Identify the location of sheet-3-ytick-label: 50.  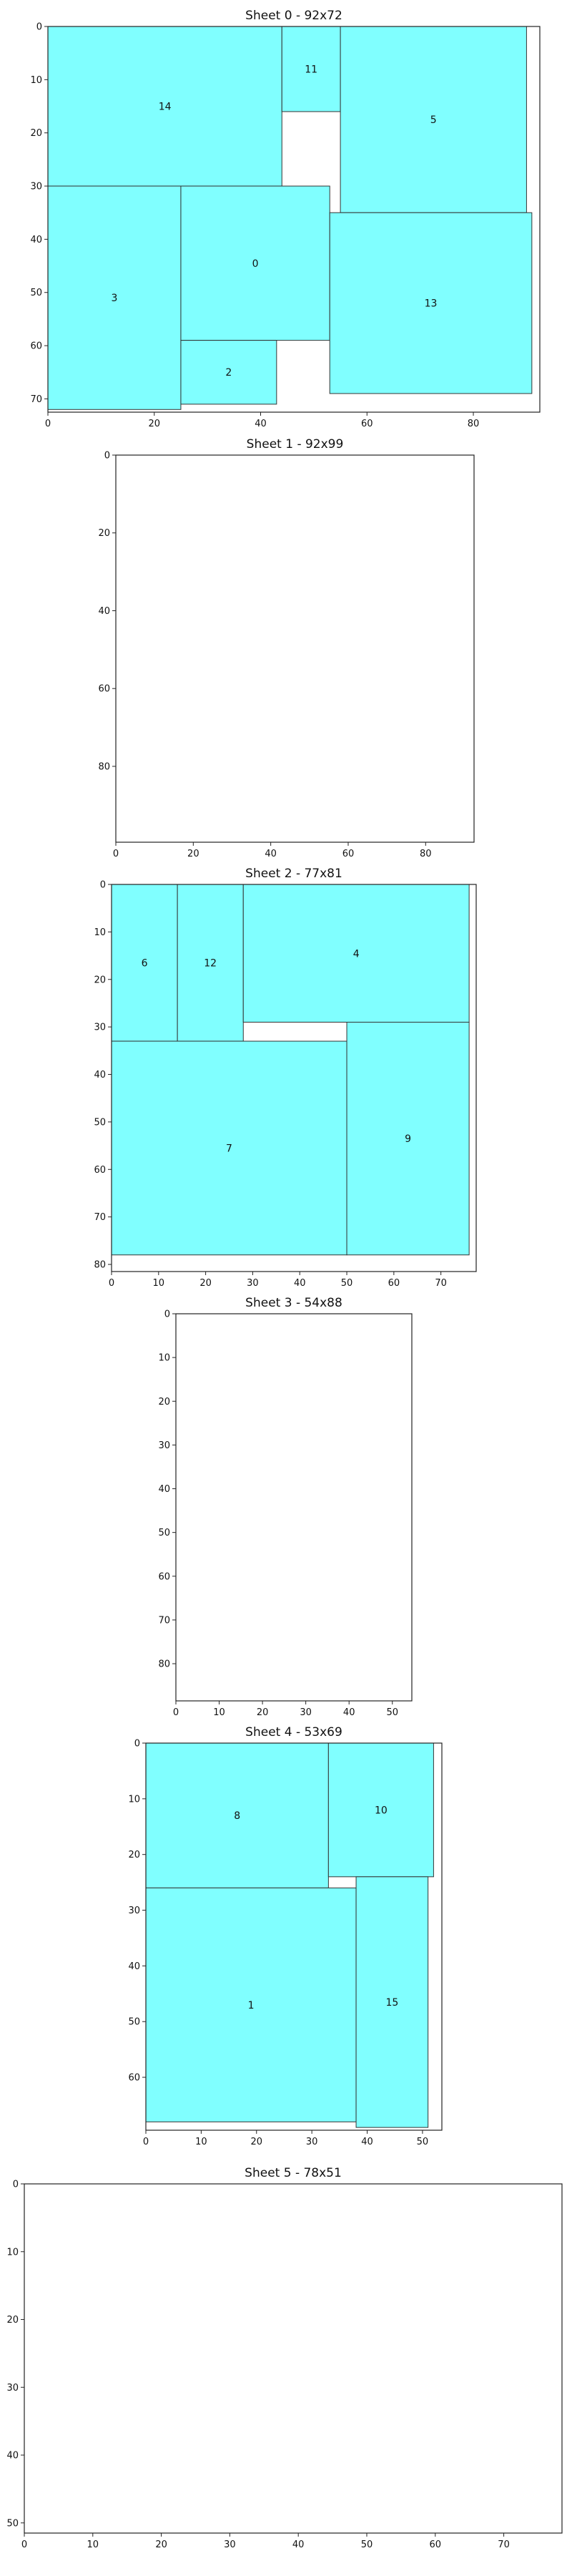
(164, 1533).